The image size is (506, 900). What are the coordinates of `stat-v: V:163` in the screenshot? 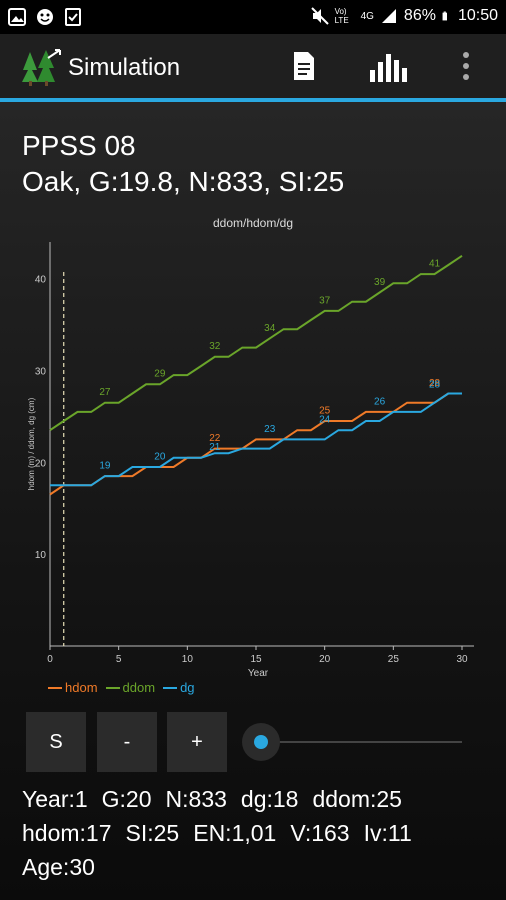 It's located at (320, 833).